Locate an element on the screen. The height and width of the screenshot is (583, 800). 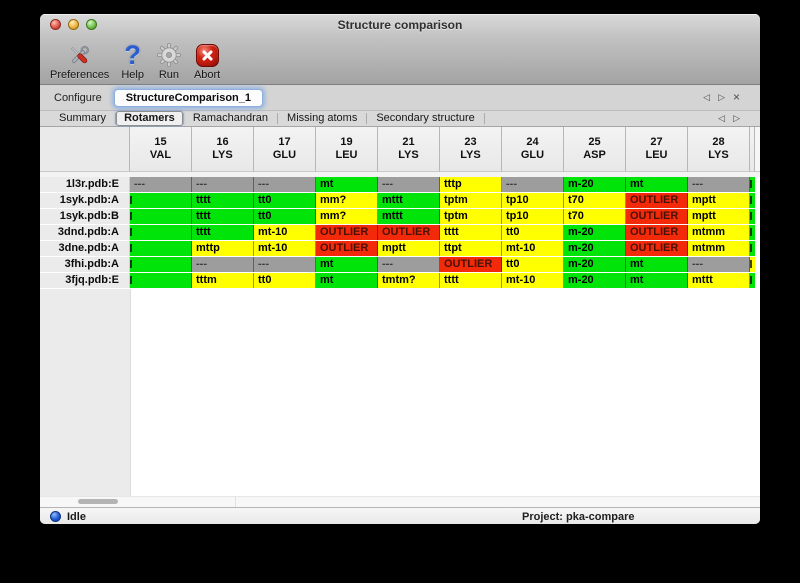
help-button: ? Help is located at coordinates (132, 61).